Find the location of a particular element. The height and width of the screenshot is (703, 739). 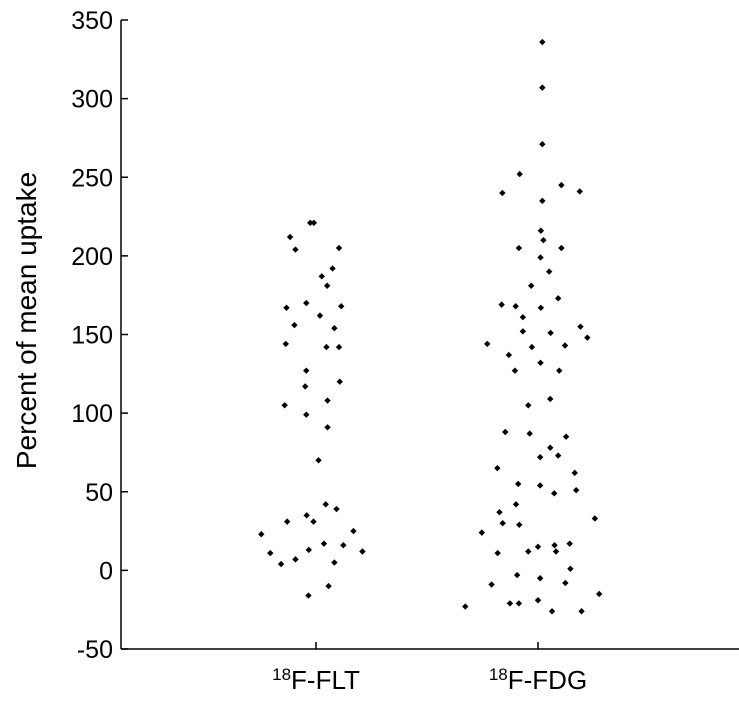

x-category-label: 18F-FDG is located at coordinates (538, 680).